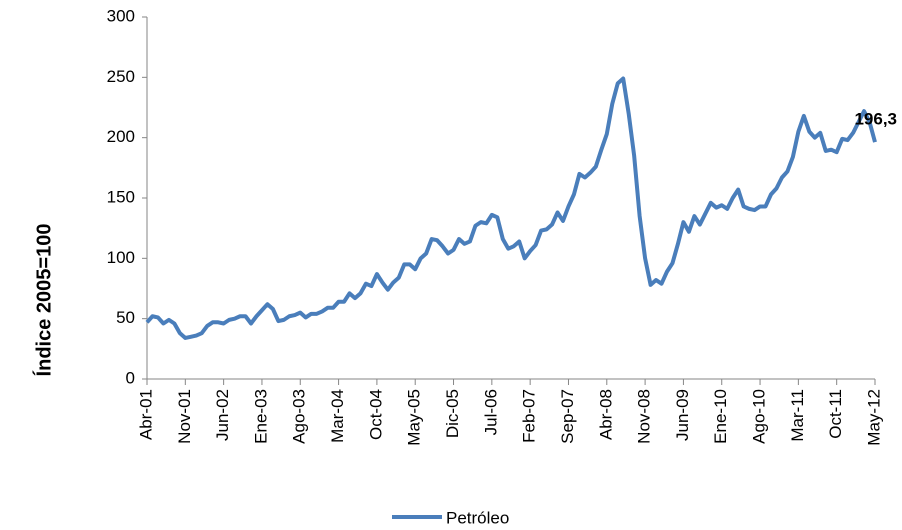  Describe the element at coordinates (121, 136) in the screenshot. I see `y-tick-label: 200` at that location.